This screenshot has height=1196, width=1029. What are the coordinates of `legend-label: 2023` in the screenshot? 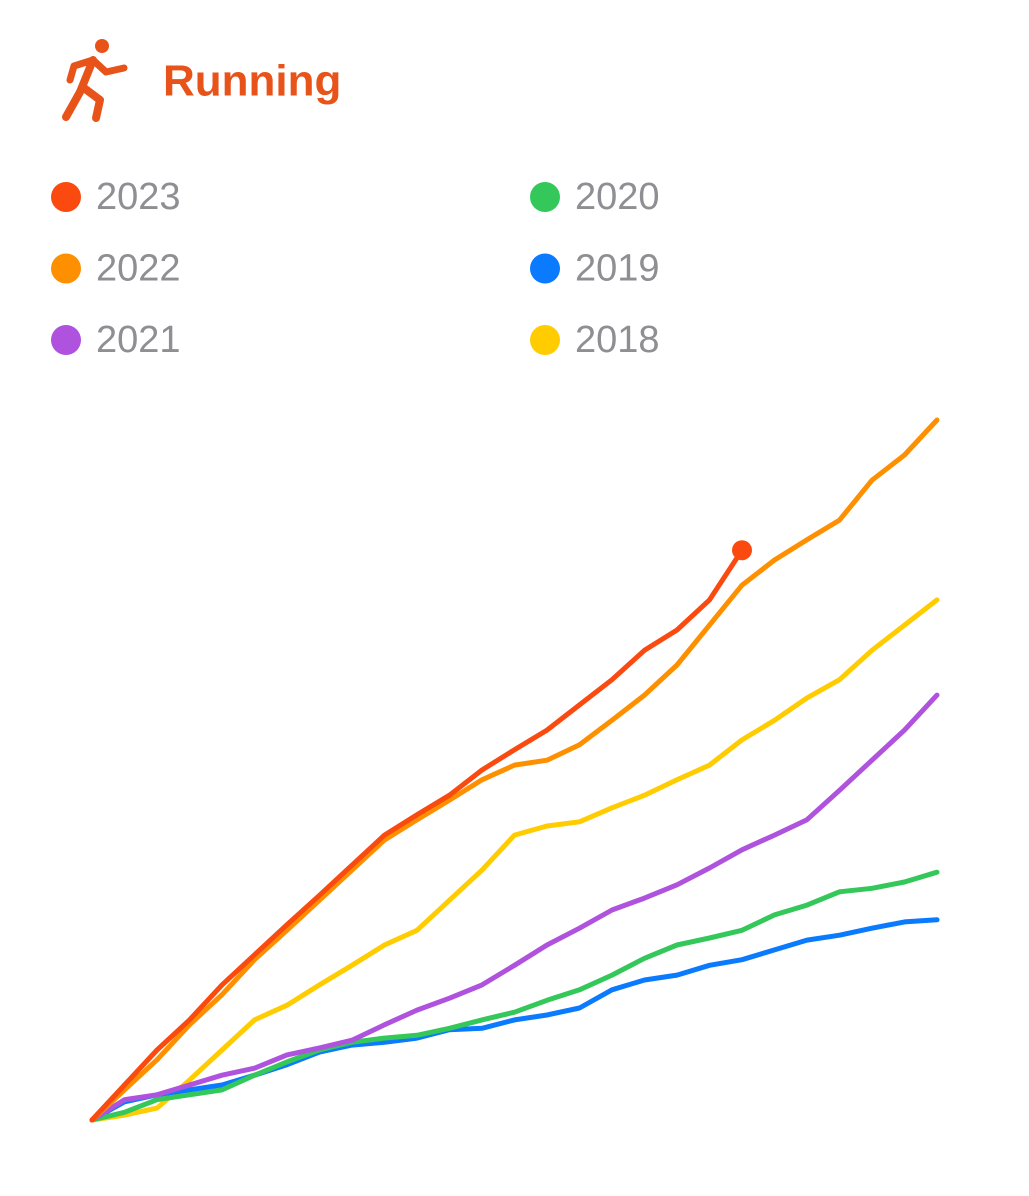 It's located at (138, 197).